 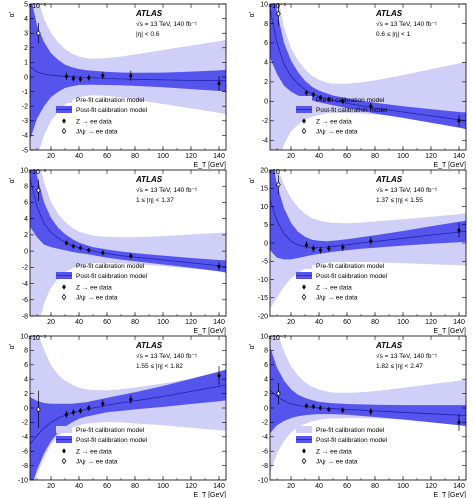 I want to click on jpsi-point, so click(x=278, y=393).